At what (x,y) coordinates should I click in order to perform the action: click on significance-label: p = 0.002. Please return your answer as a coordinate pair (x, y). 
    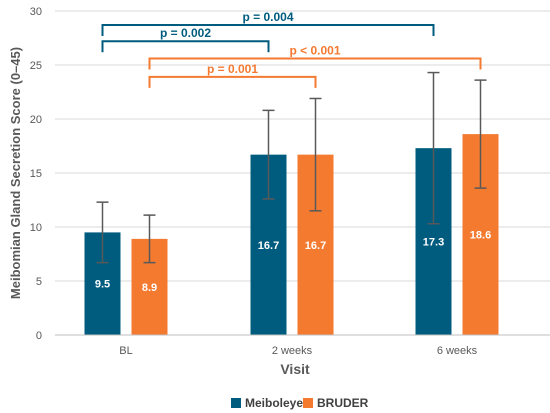
    Looking at the image, I should click on (185, 33).